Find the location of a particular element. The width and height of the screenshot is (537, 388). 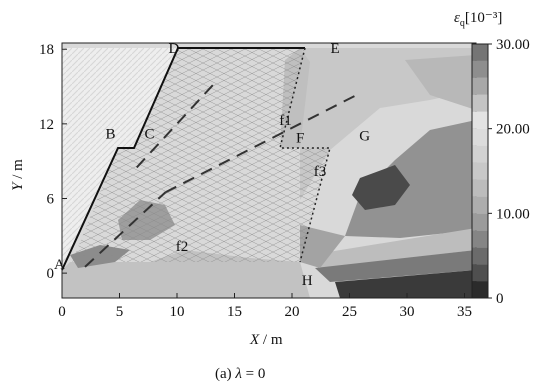

colorbar: 0 10.00 20.00 30.00 is located at coordinates (500, 172).